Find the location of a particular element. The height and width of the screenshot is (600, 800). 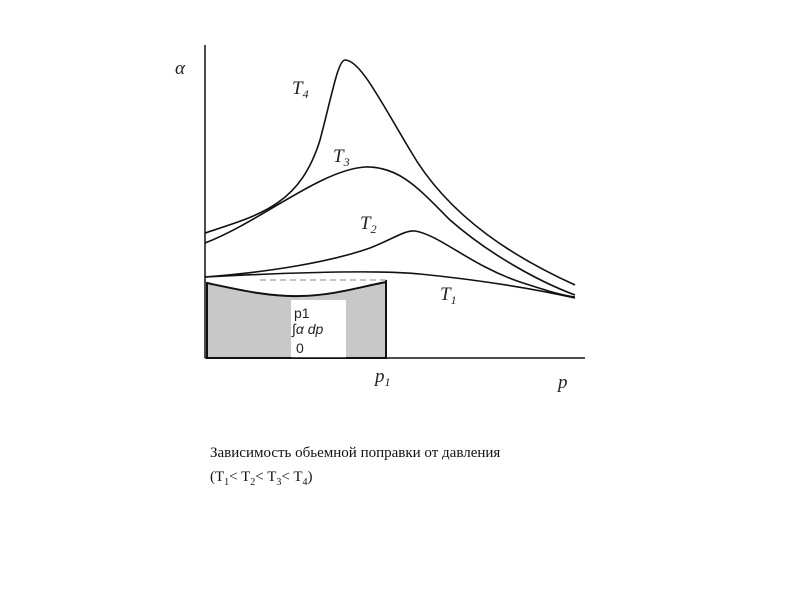

caption-line: (T1< T2< T3< T4) is located at coordinates (261, 478).